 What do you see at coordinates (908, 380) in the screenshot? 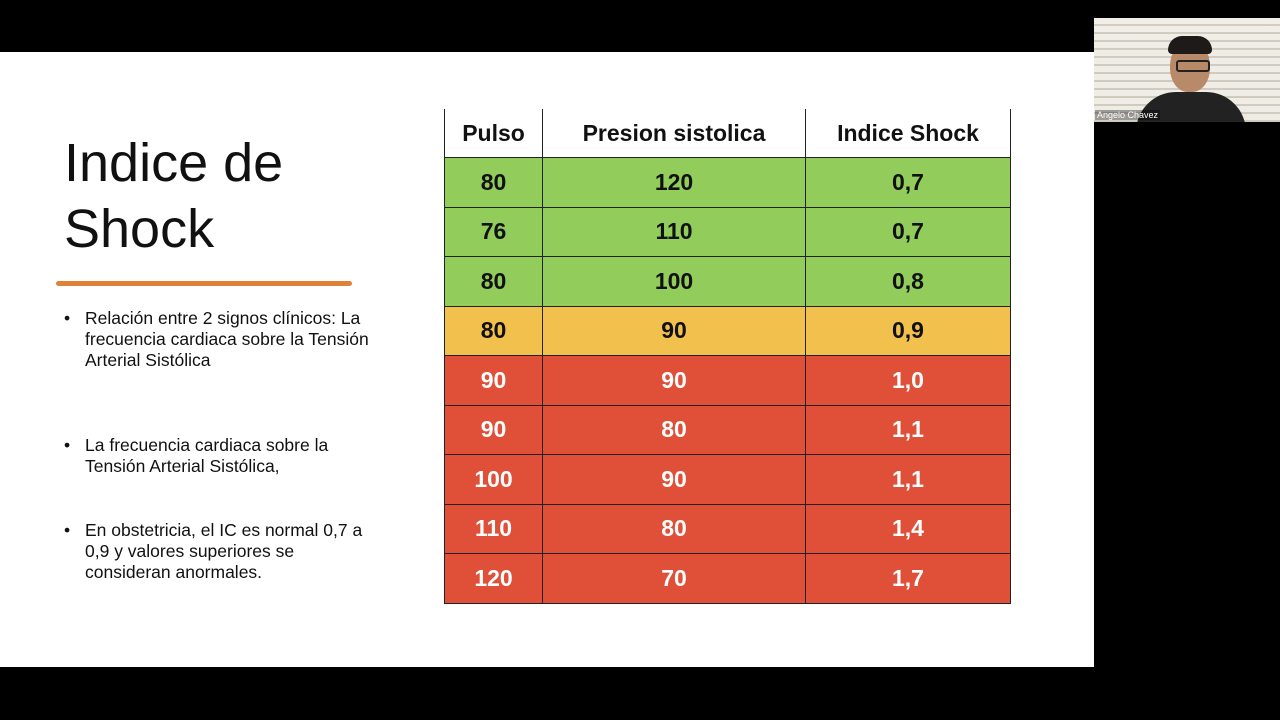
I see `cell-indice-shock: 1,0` at bounding box center [908, 380].